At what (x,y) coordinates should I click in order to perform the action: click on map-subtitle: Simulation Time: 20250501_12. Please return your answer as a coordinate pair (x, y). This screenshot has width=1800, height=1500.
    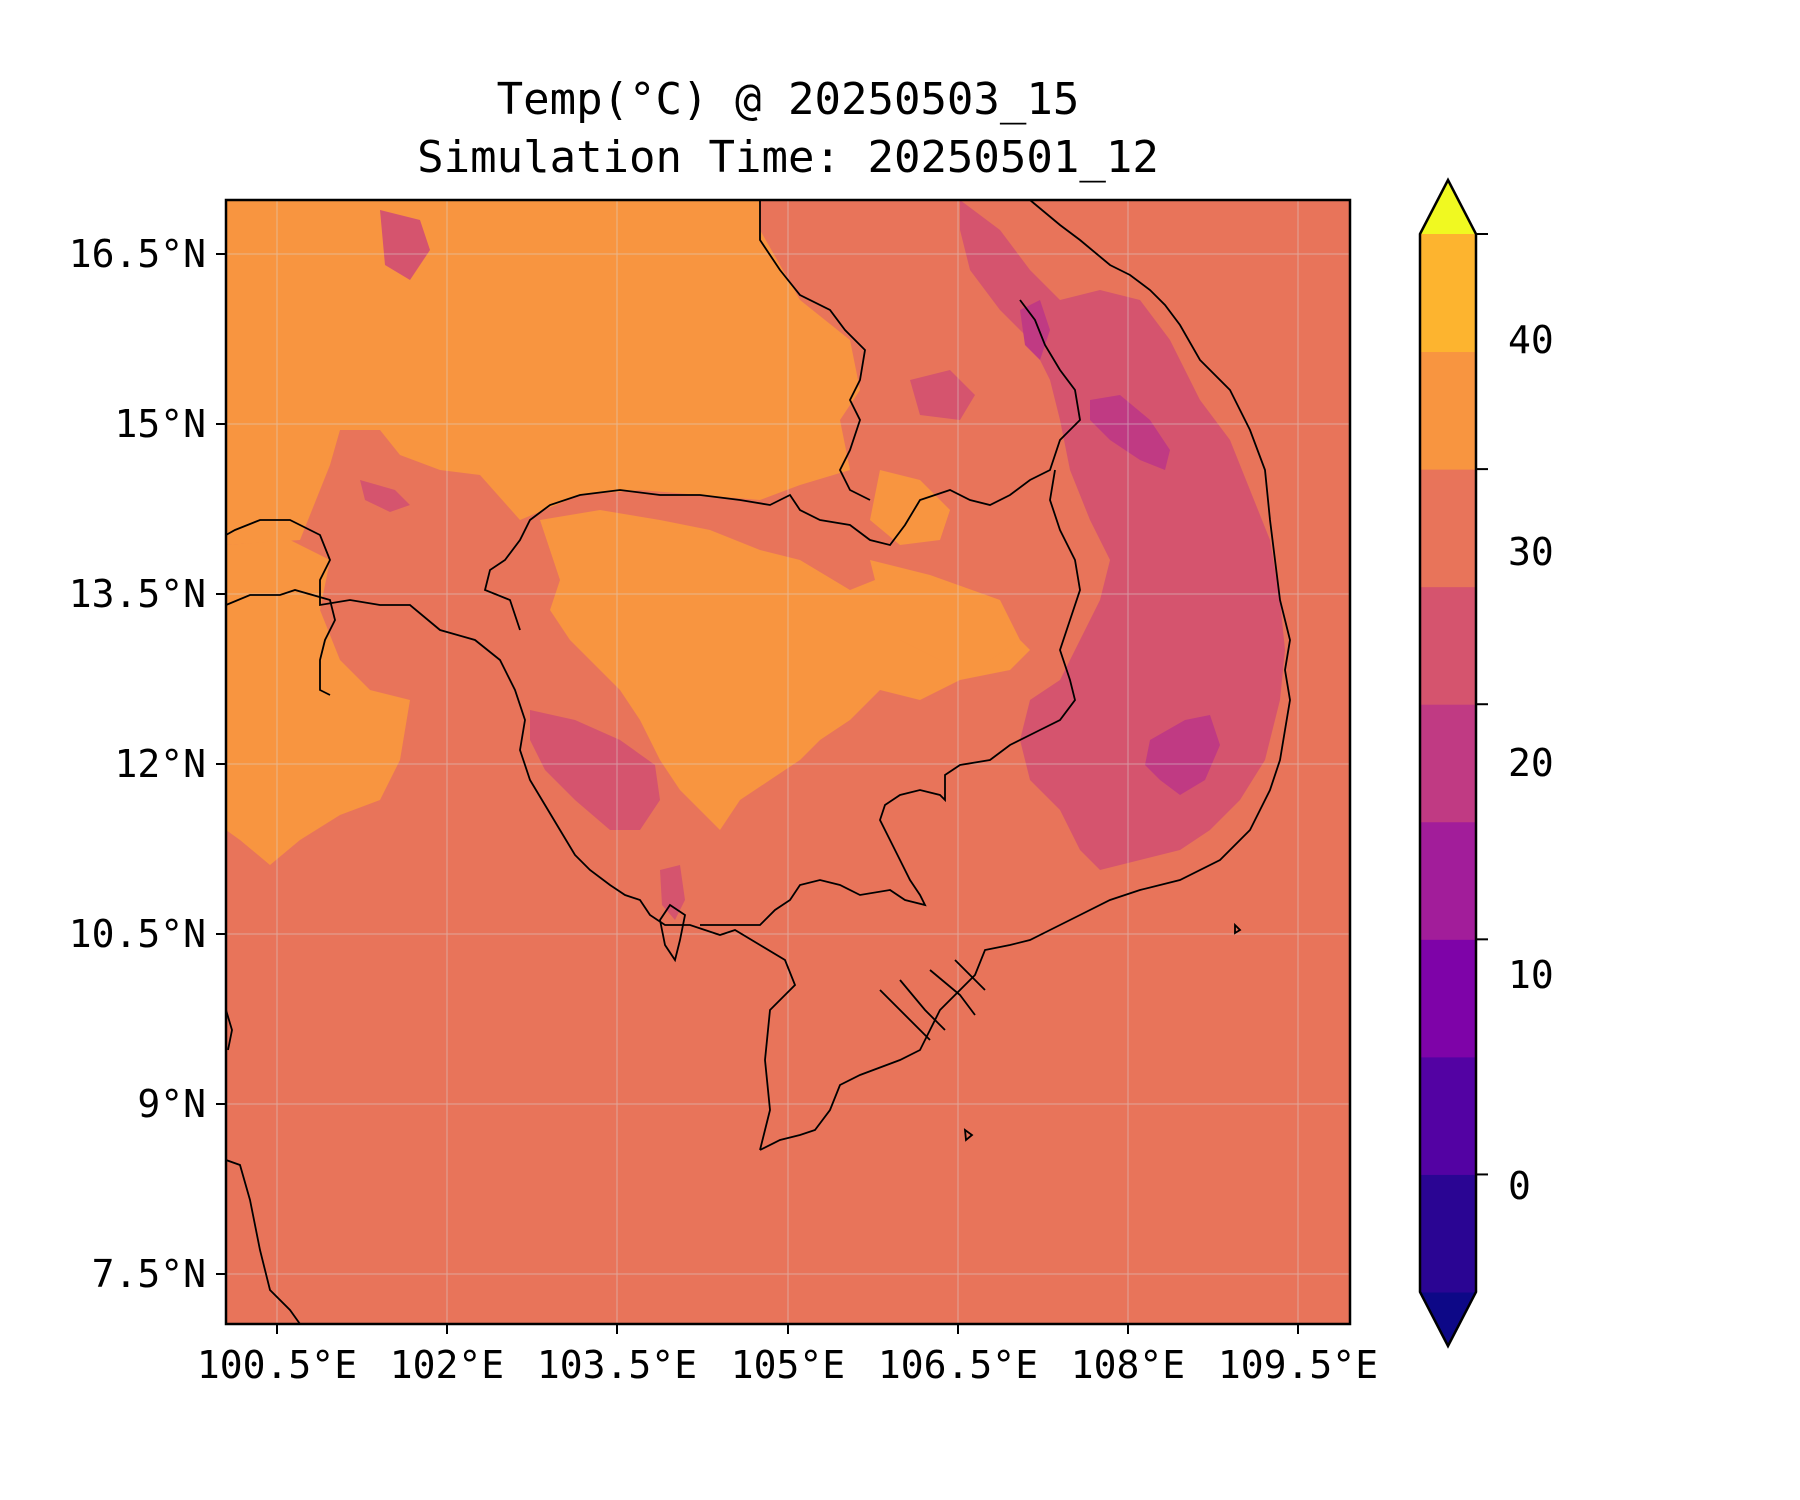
    Looking at the image, I should click on (788, 157).